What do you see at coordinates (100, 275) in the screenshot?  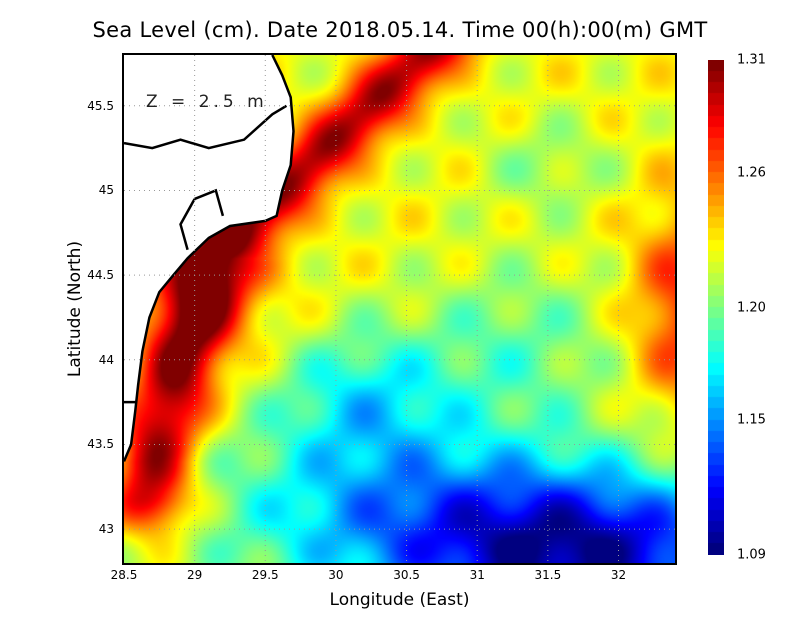 I see `y-tick-label: 44.5` at bounding box center [100, 275].